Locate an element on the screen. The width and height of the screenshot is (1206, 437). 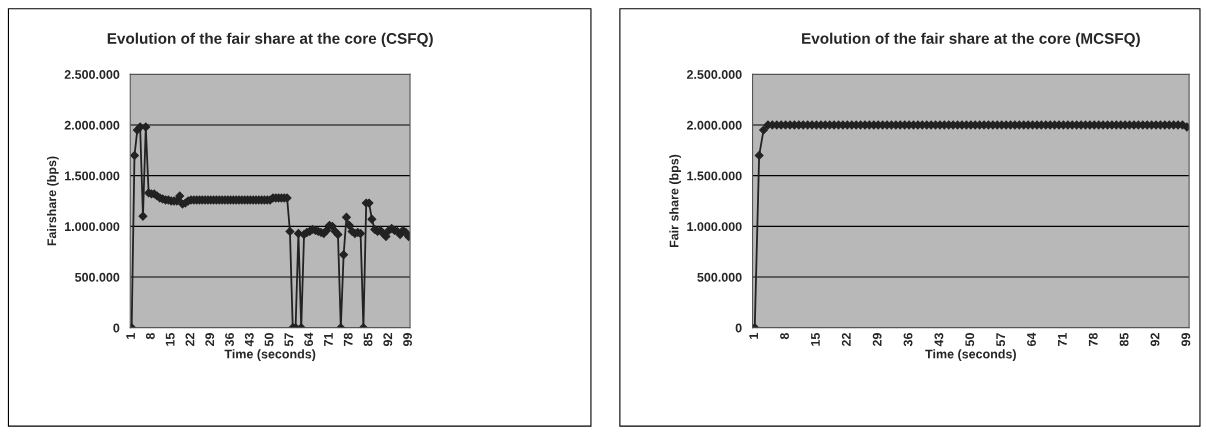
chart-title: Evolution of the fair share at the core (MCSFQ) is located at coordinates (971, 39).